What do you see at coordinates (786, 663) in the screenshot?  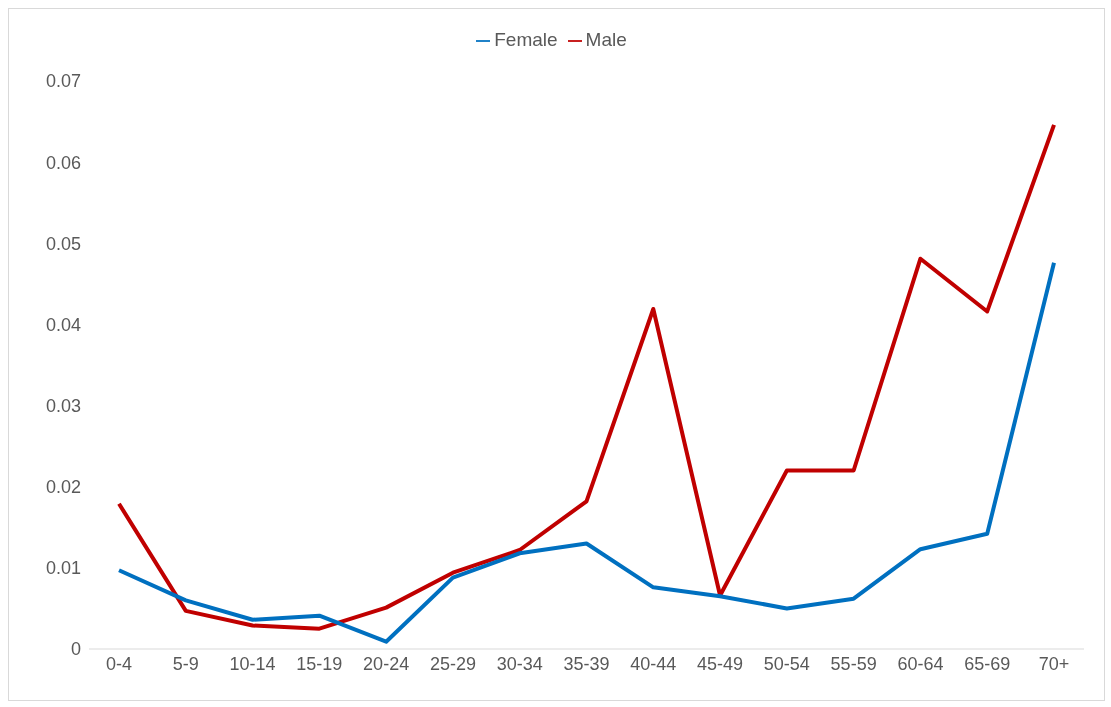 I see `x-tick-label: 50-54` at bounding box center [786, 663].